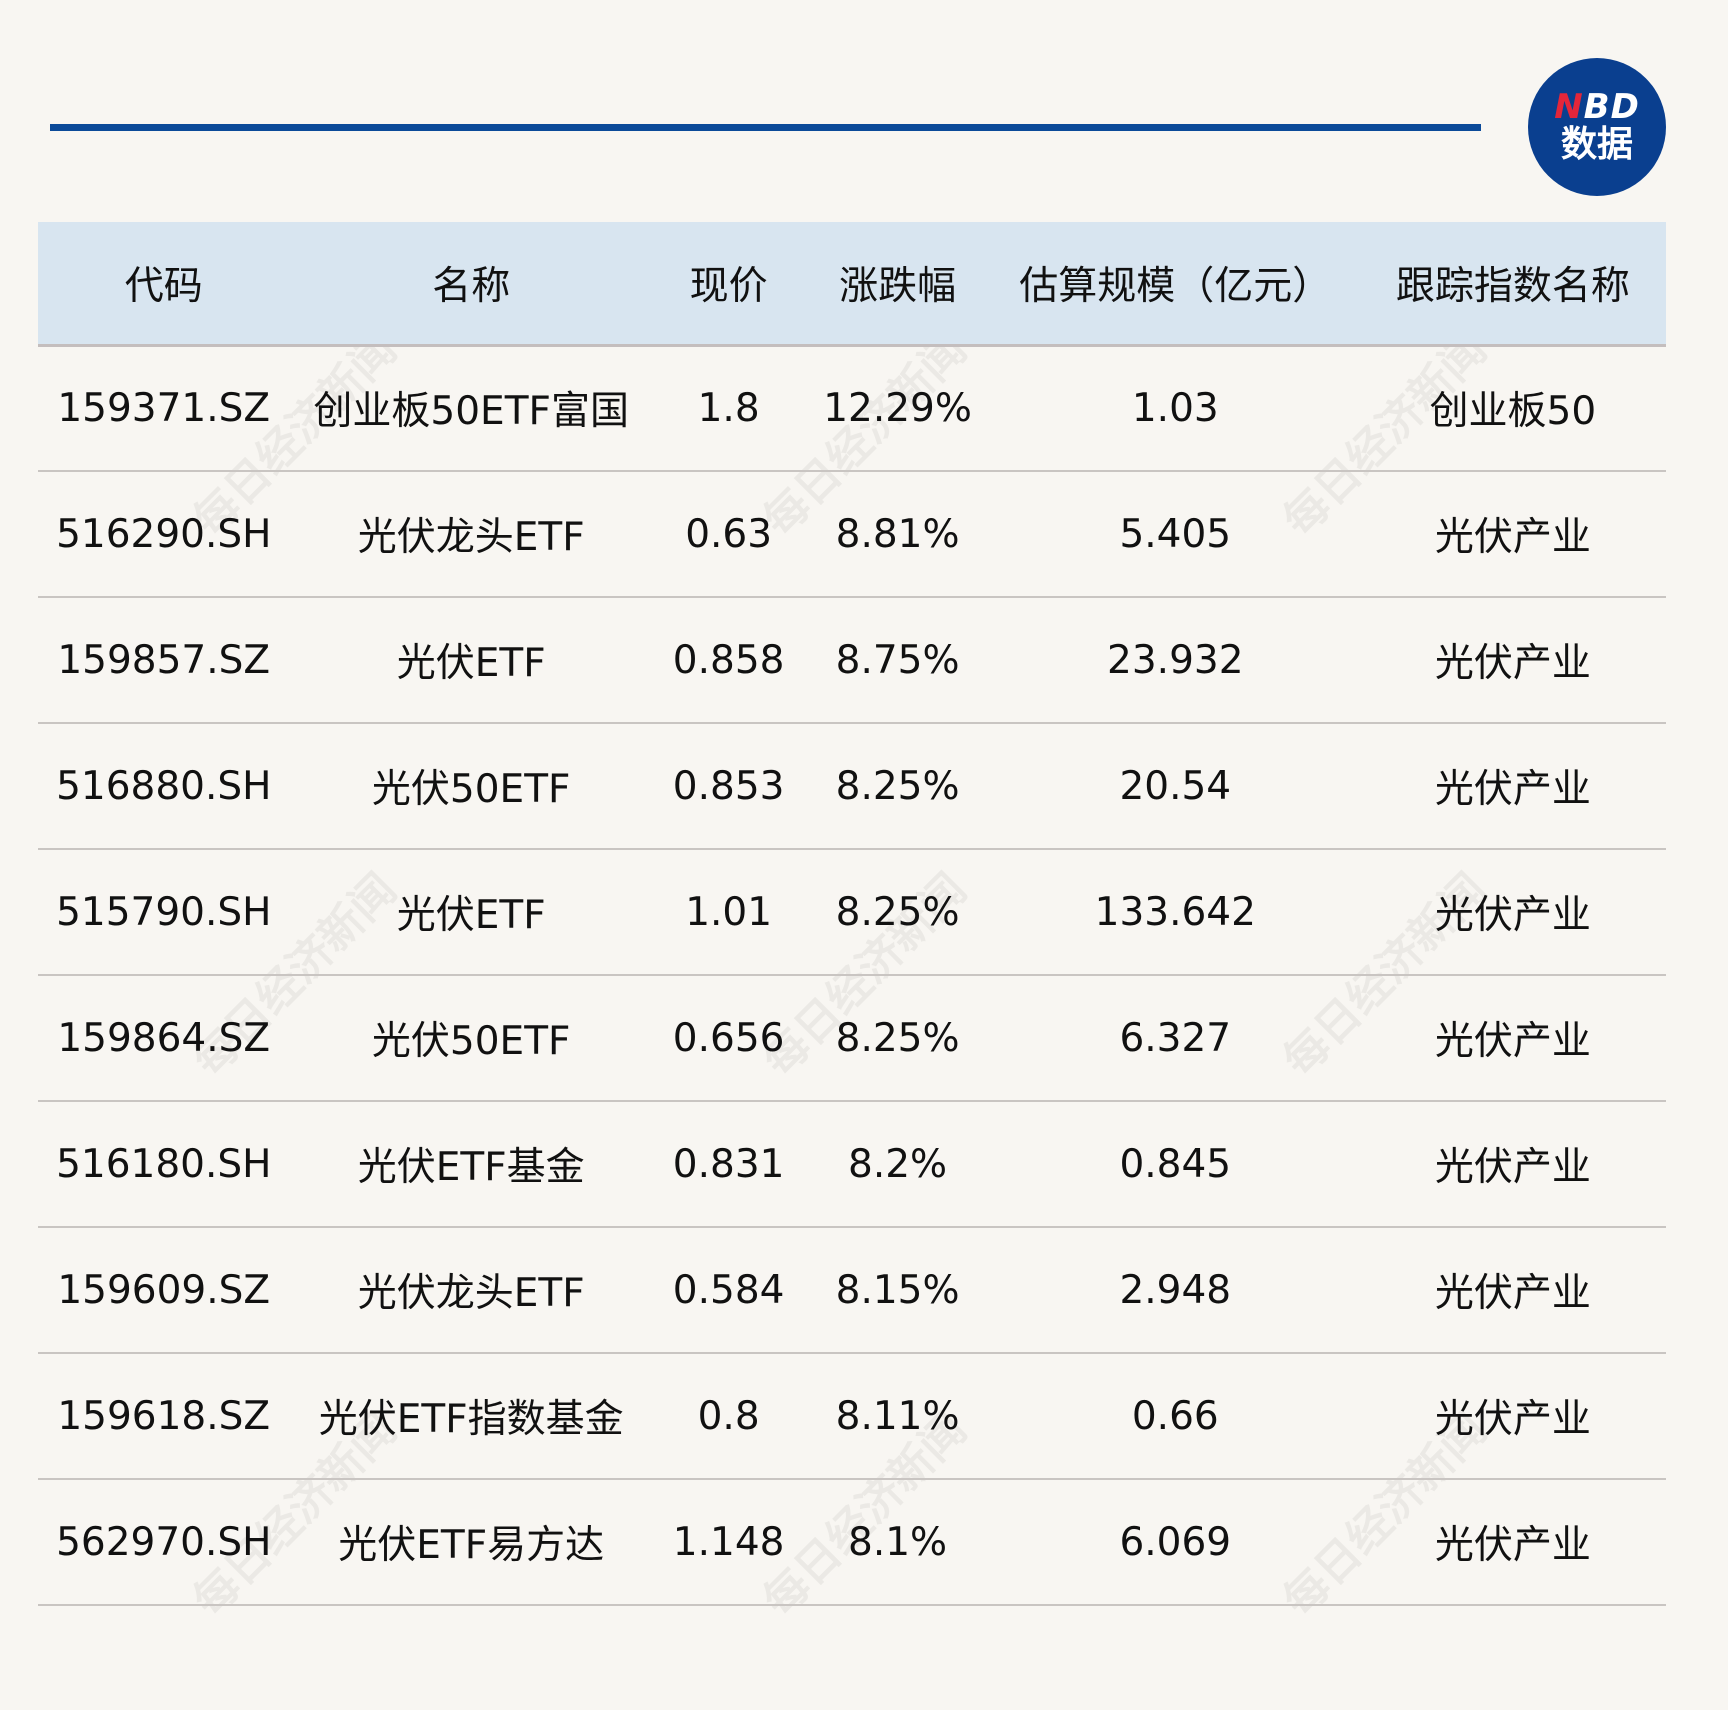 The image size is (1728, 1710). I want to click on table-row: 562970.SH 光伏ETF易方达 1.148 8.1% 6.069 光伏产业, so click(852, 1542).